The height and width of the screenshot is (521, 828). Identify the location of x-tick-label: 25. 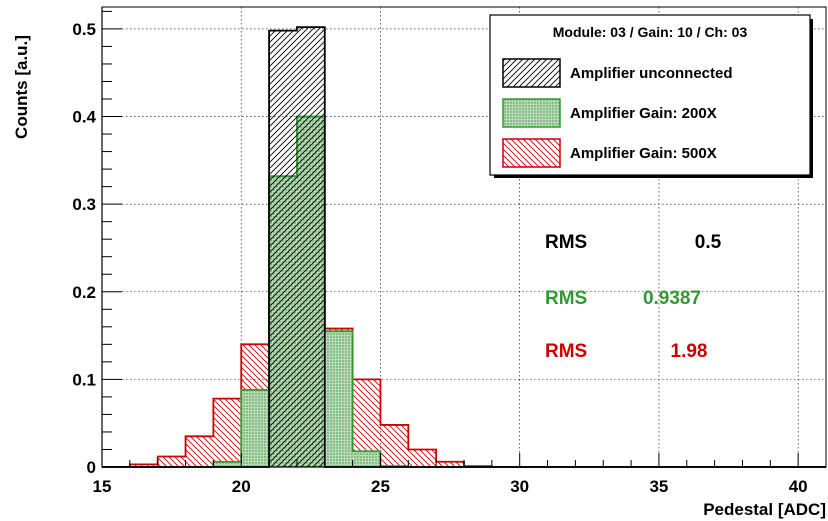
(380, 486).